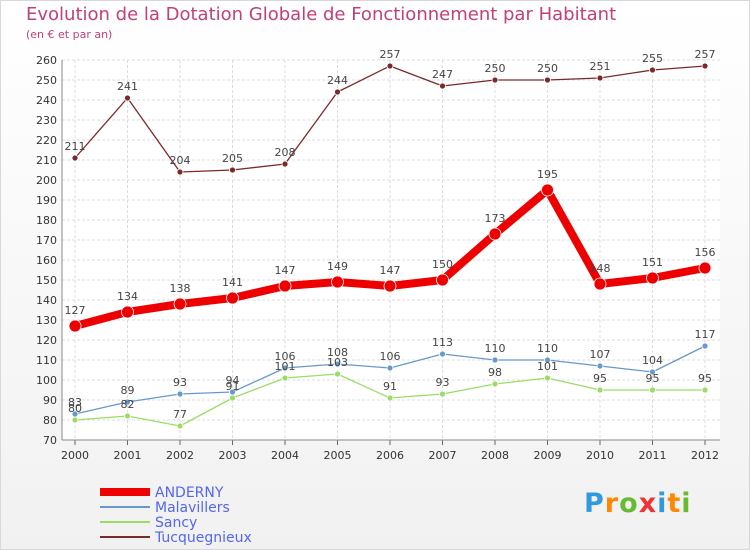 This screenshot has height=550, width=750. What do you see at coordinates (547, 366) in the screenshot?
I see `data-label-sancy: 101` at bounding box center [547, 366].